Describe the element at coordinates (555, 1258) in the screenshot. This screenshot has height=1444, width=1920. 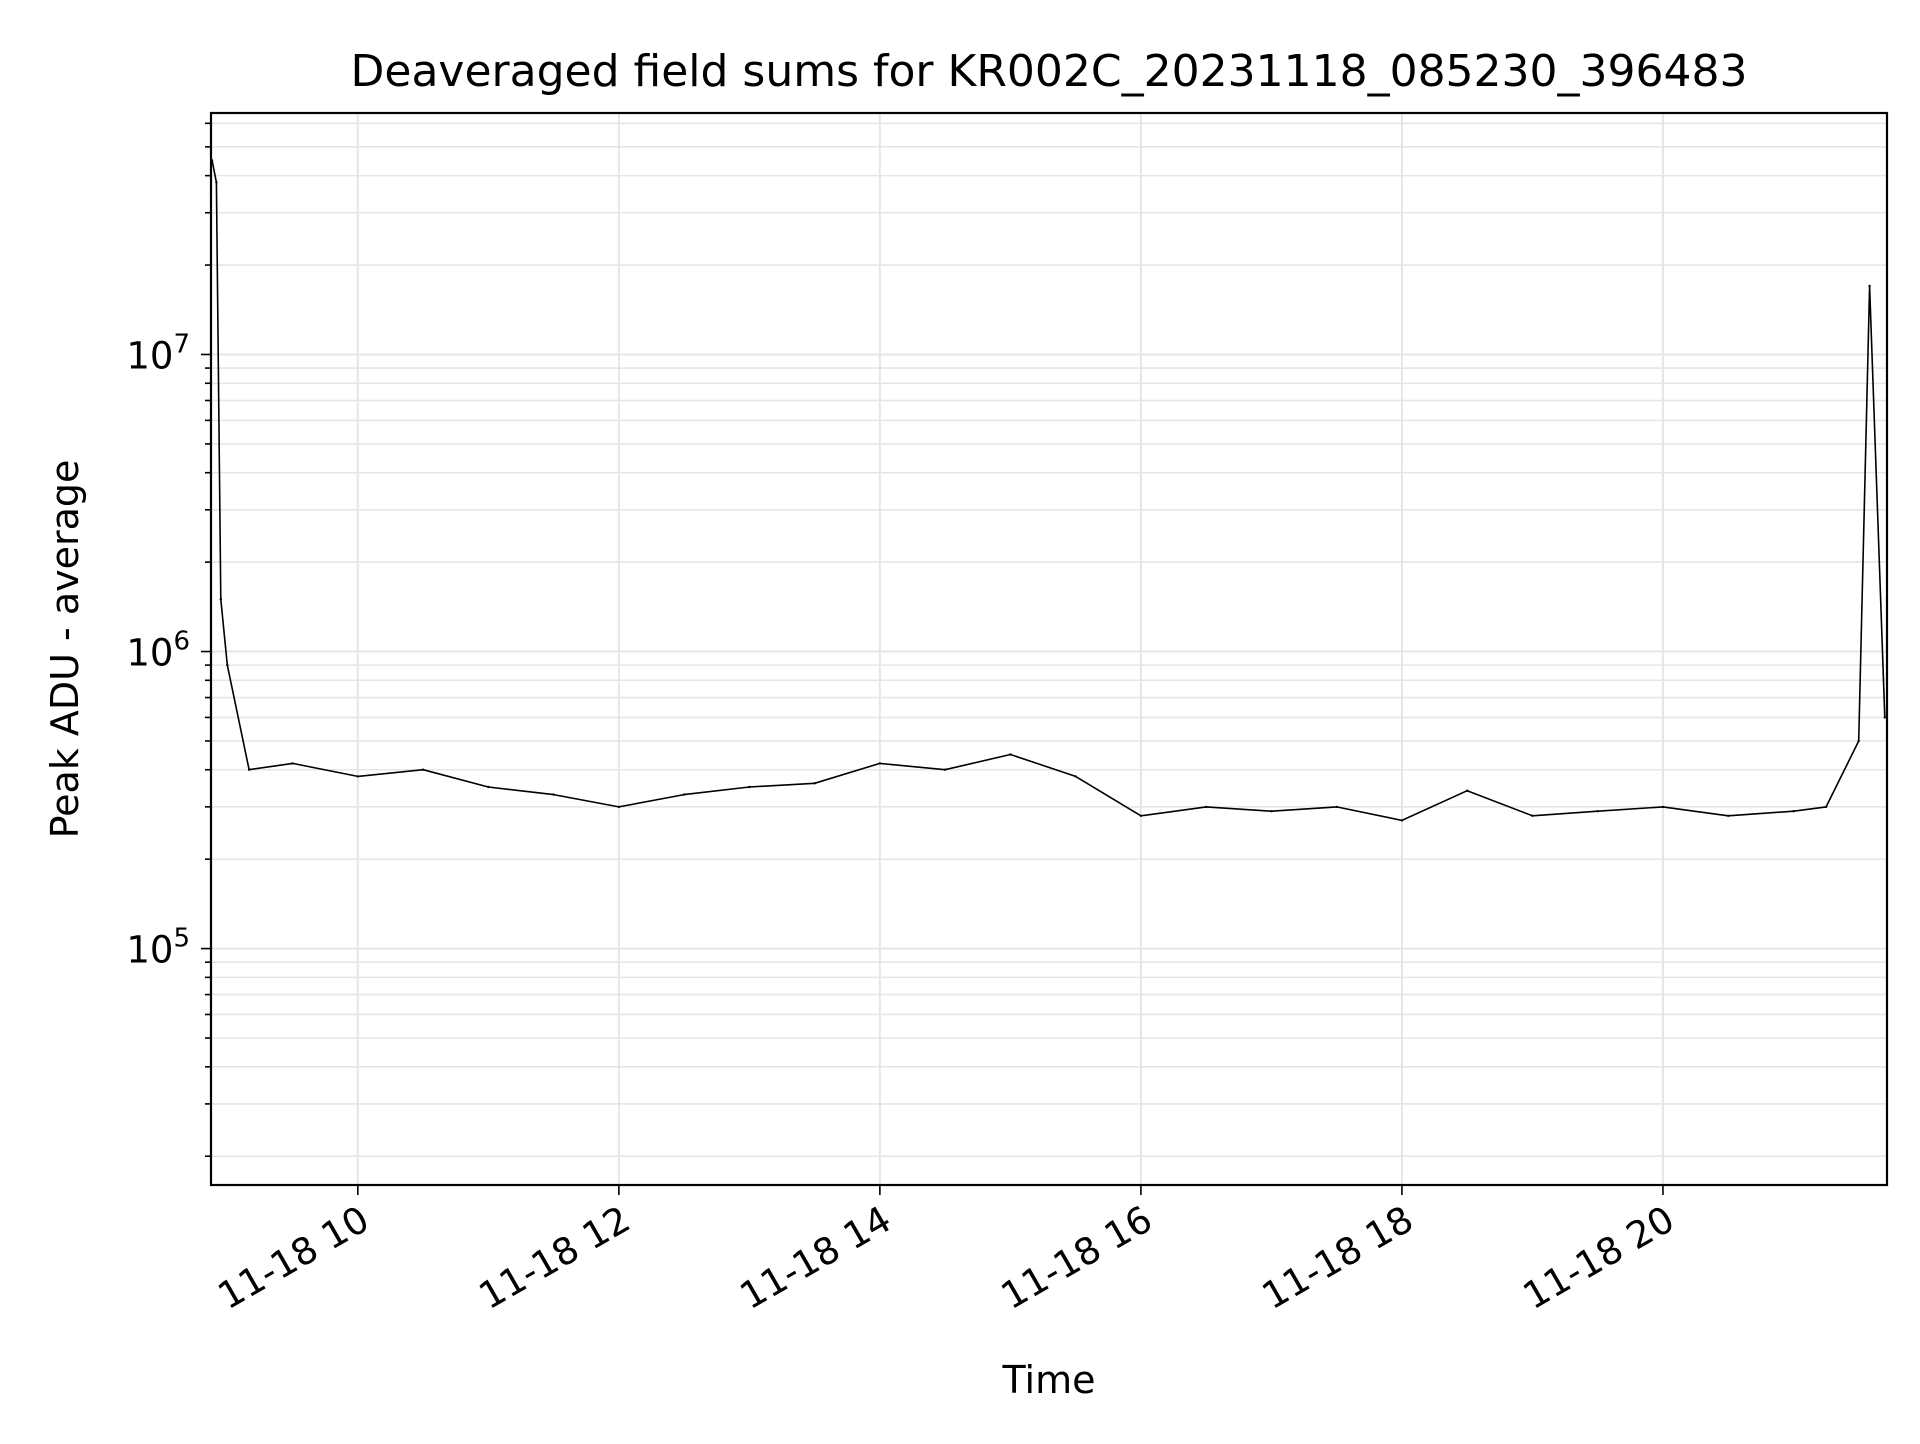
I see `x-tick-label: 11-18 12` at that location.